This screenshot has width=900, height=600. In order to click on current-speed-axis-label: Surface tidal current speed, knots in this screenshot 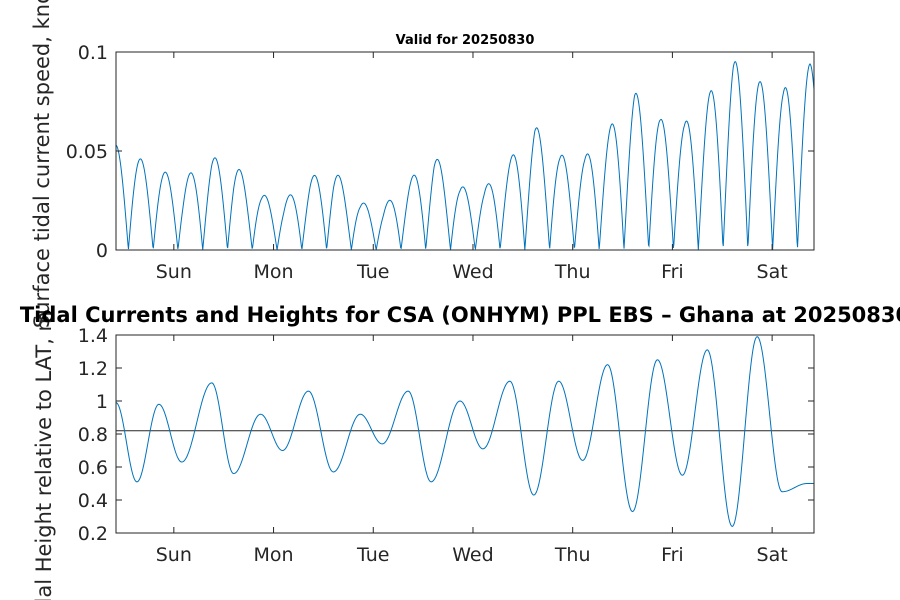, I will do `click(42, 164)`.